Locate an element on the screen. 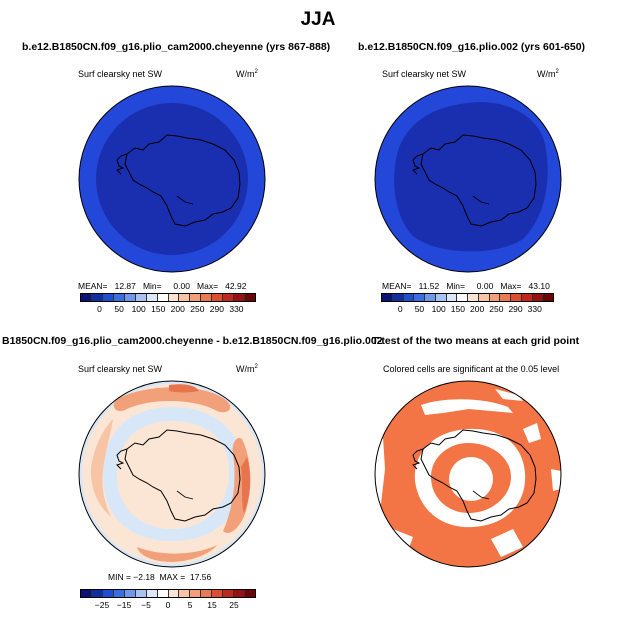 This screenshot has height=637, width=636. colorbar-tick-label: −25 is located at coordinates (102, 605).